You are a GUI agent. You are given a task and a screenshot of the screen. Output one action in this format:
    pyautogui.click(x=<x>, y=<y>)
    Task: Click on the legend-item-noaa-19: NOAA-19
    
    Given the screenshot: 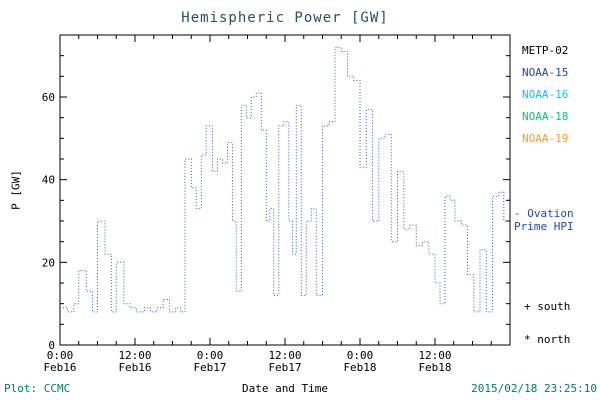 What is the action you would take?
    pyautogui.click(x=545, y=138)
    